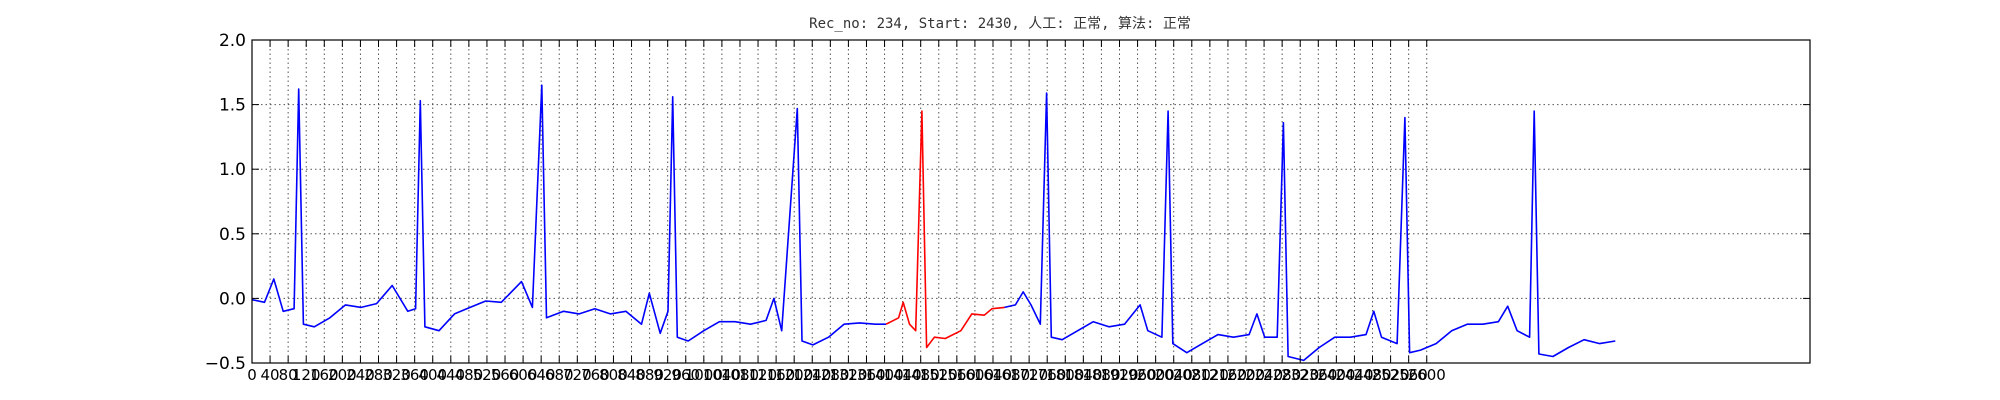 The image size is (2000, 400). What do you see at coordinates (232, 170) in the screenshot?
I see `y-tick-label: 1.0` at bounding box center [232, 170].